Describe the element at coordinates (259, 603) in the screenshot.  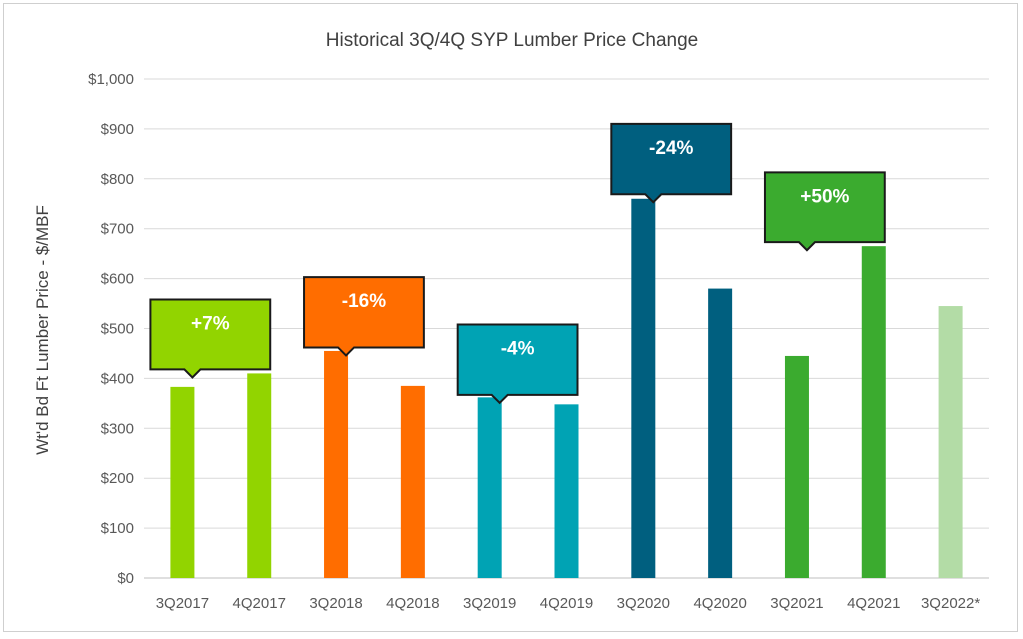
I see `x-tick-label: 4Q2017` at that location.